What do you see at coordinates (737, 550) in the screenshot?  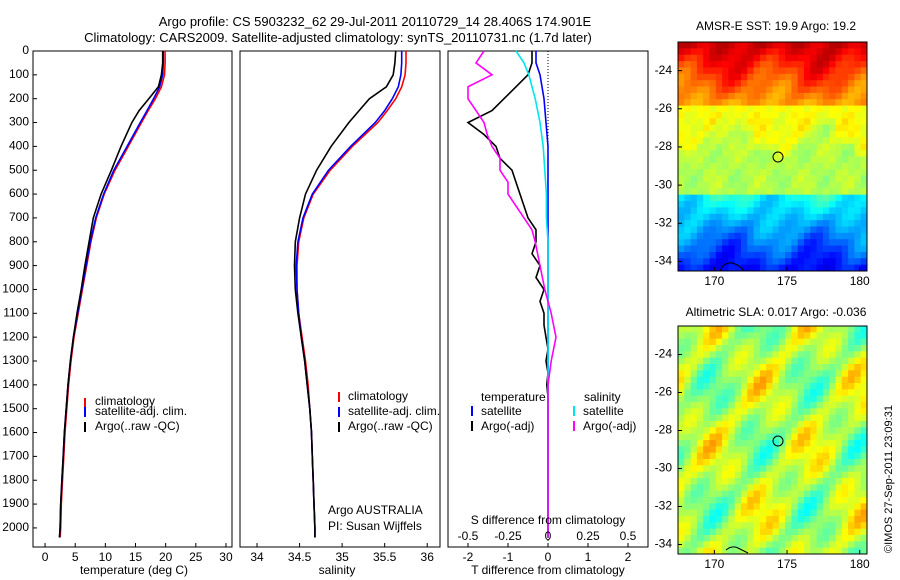 I see `sla-coastline` at bounding box center [737, 550].